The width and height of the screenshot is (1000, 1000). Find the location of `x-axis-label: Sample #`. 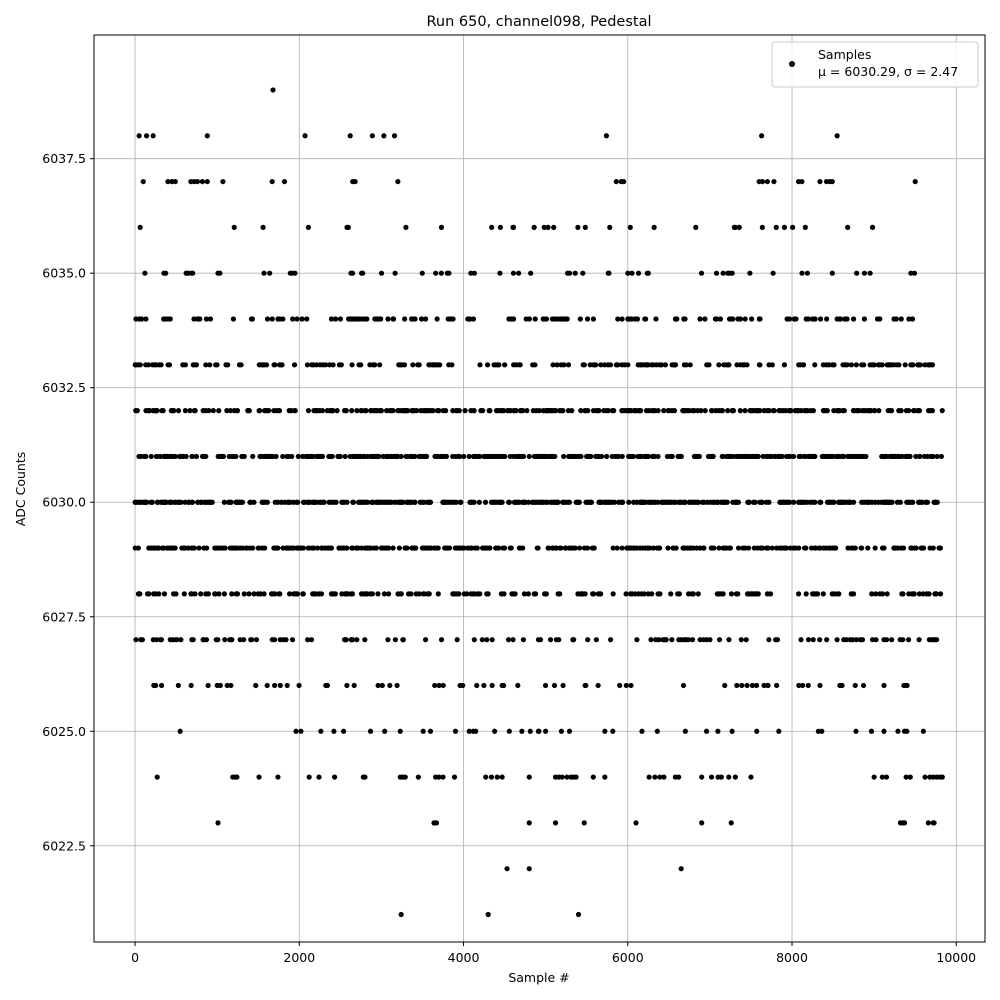

x-axis-label: Sample # is located at coordinates (538, 977).